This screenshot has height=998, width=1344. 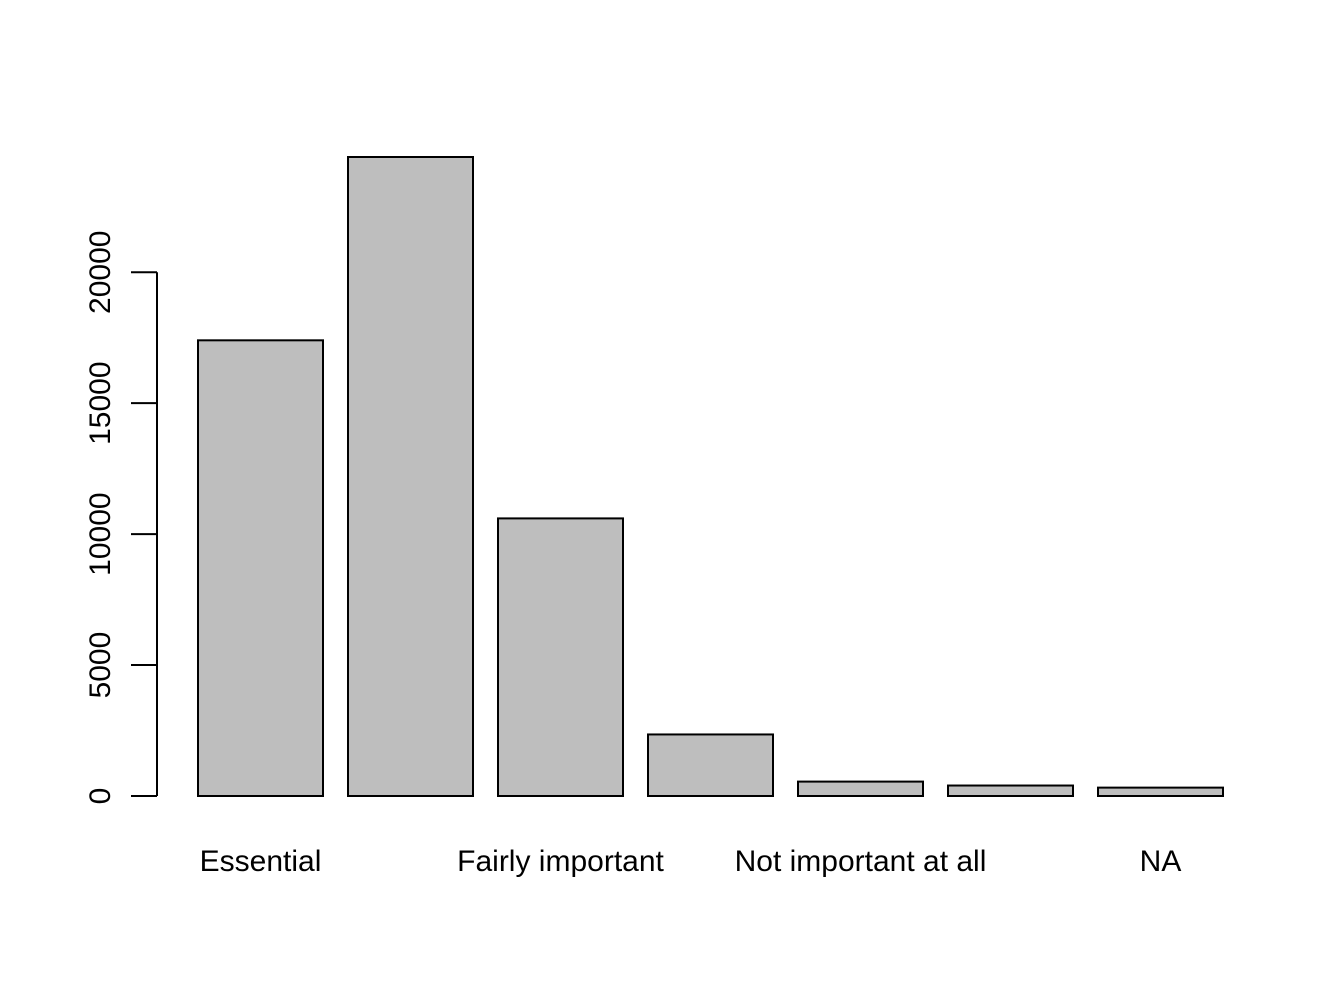 I want to click on y-axis: 0 5000 10000 15000 20000, so click(x=121, y=518).